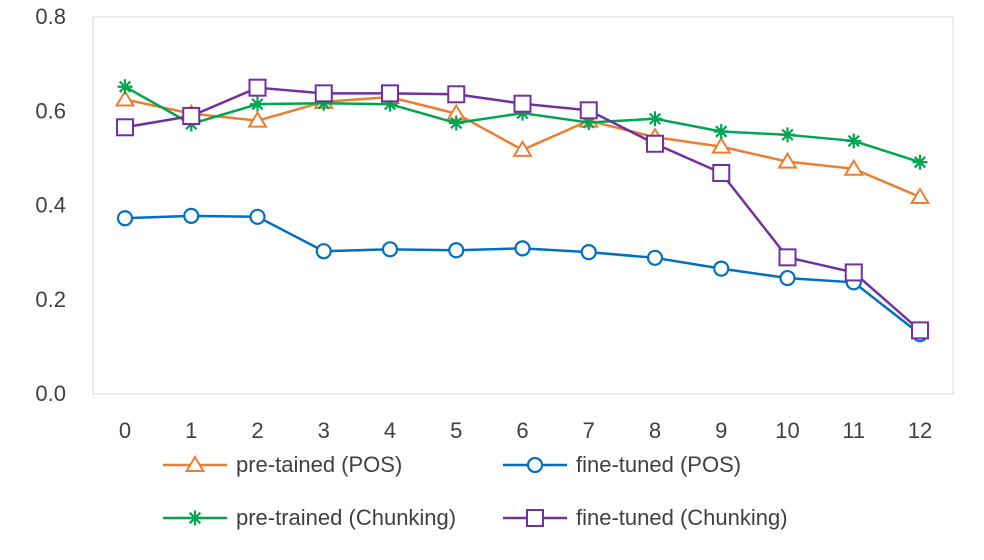 This screenshot has width=984, height=560. What do you see at coordinates (257, 430) in the screenshot?
I see `x-tick-label: 2` at bounding box center [257, 430].